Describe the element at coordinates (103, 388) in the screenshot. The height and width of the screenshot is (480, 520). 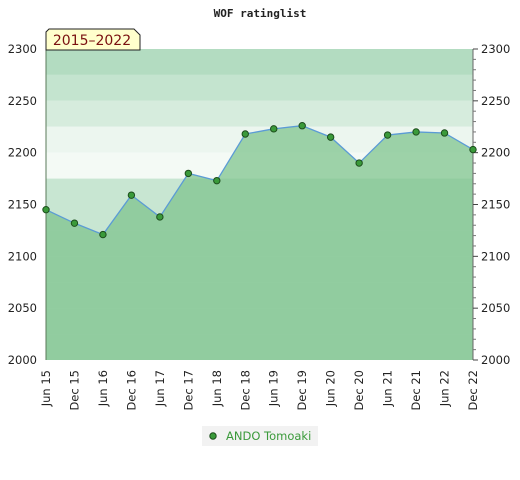
I see `x-tick-label: Jun 16` at that location.